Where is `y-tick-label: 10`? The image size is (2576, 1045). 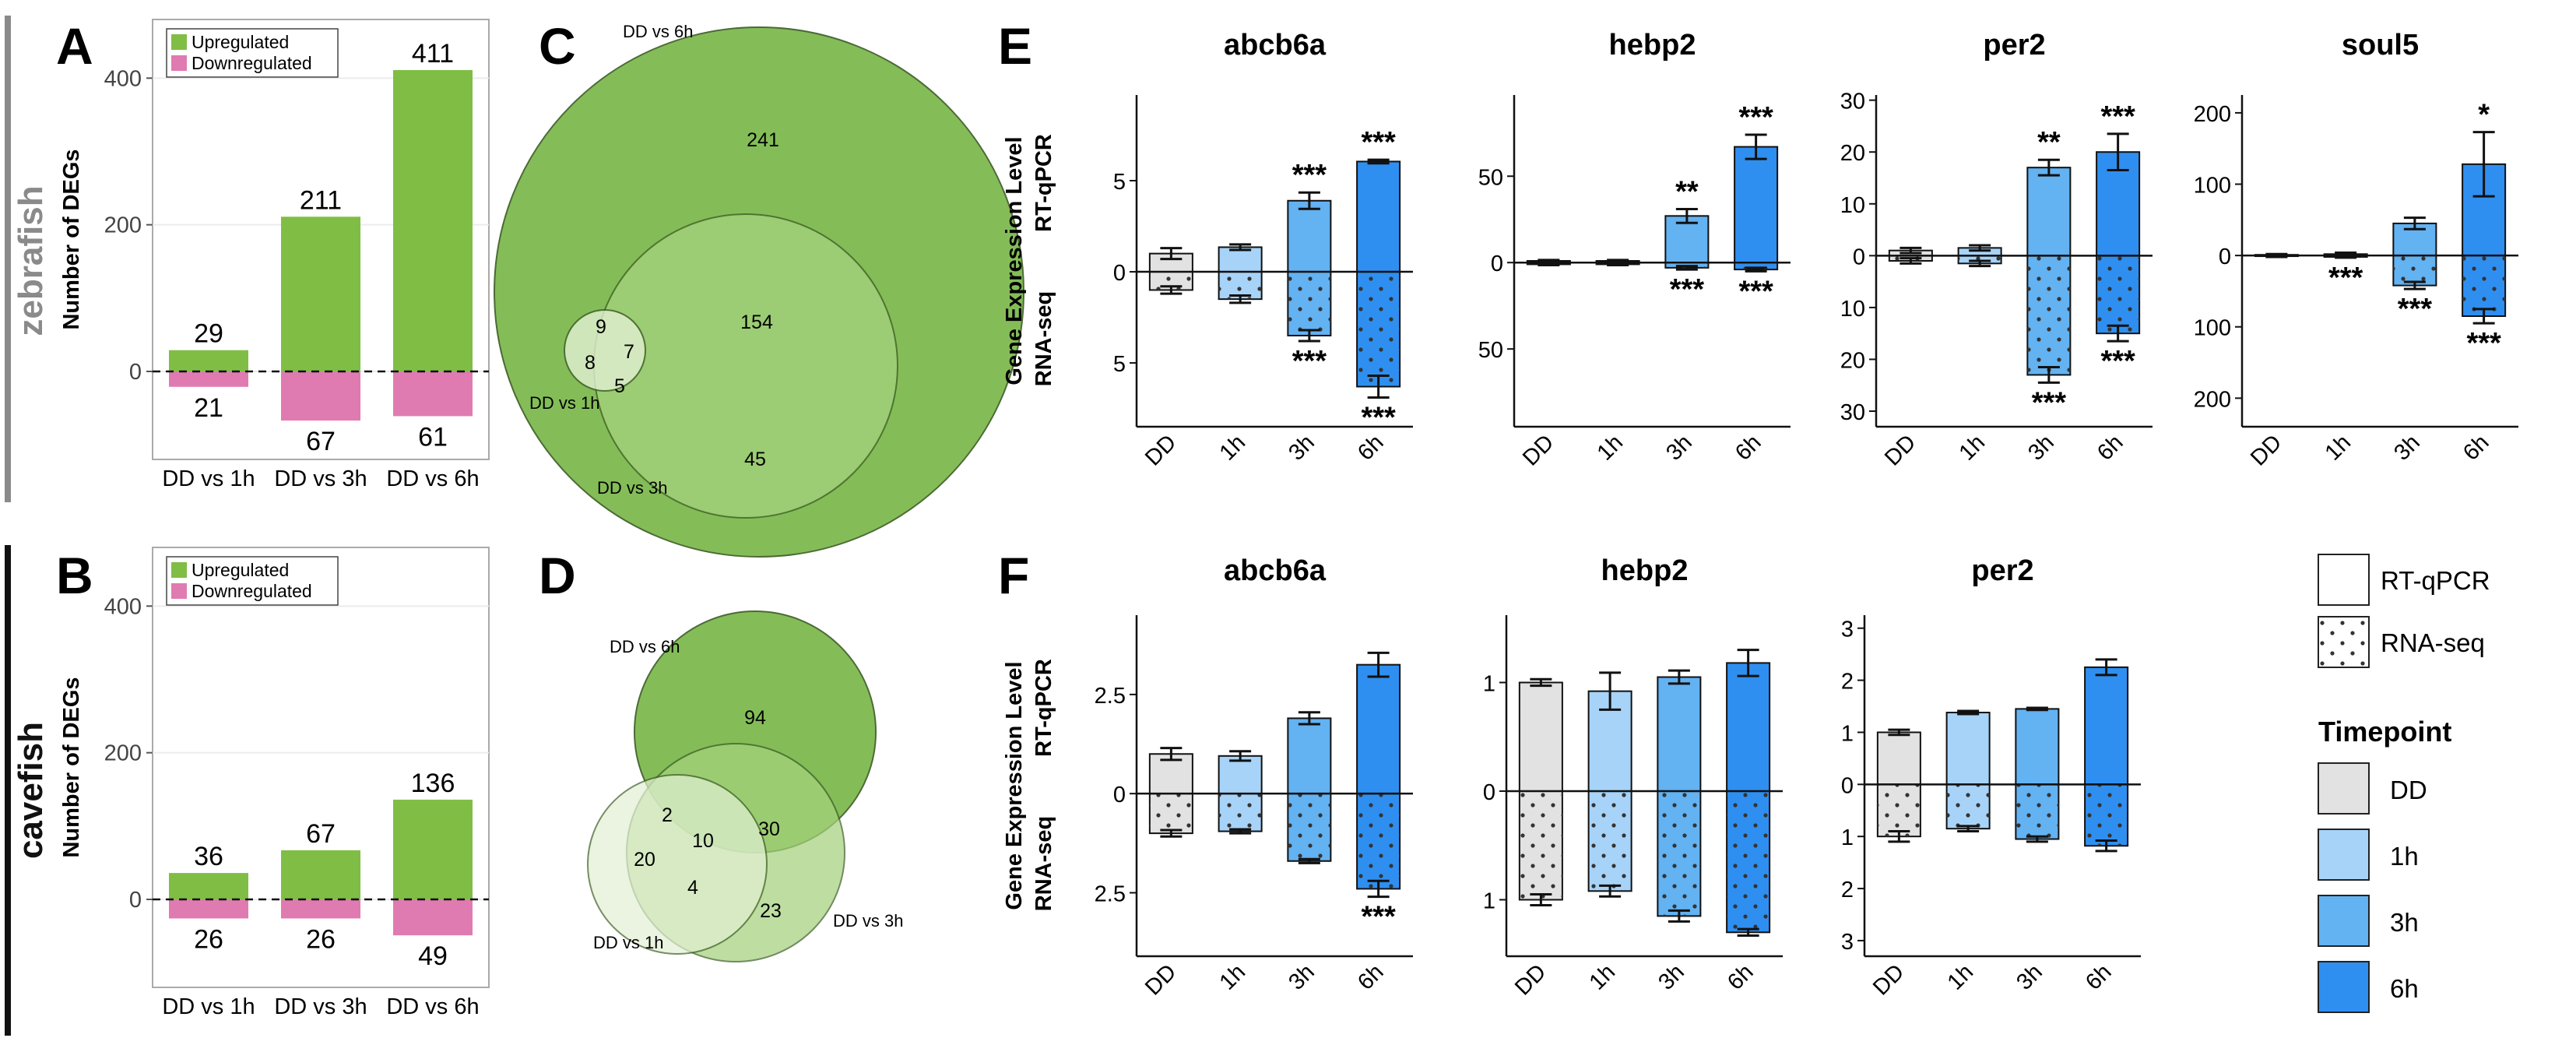 y-tick-label: 10 is located at coordinates (1853, 205).